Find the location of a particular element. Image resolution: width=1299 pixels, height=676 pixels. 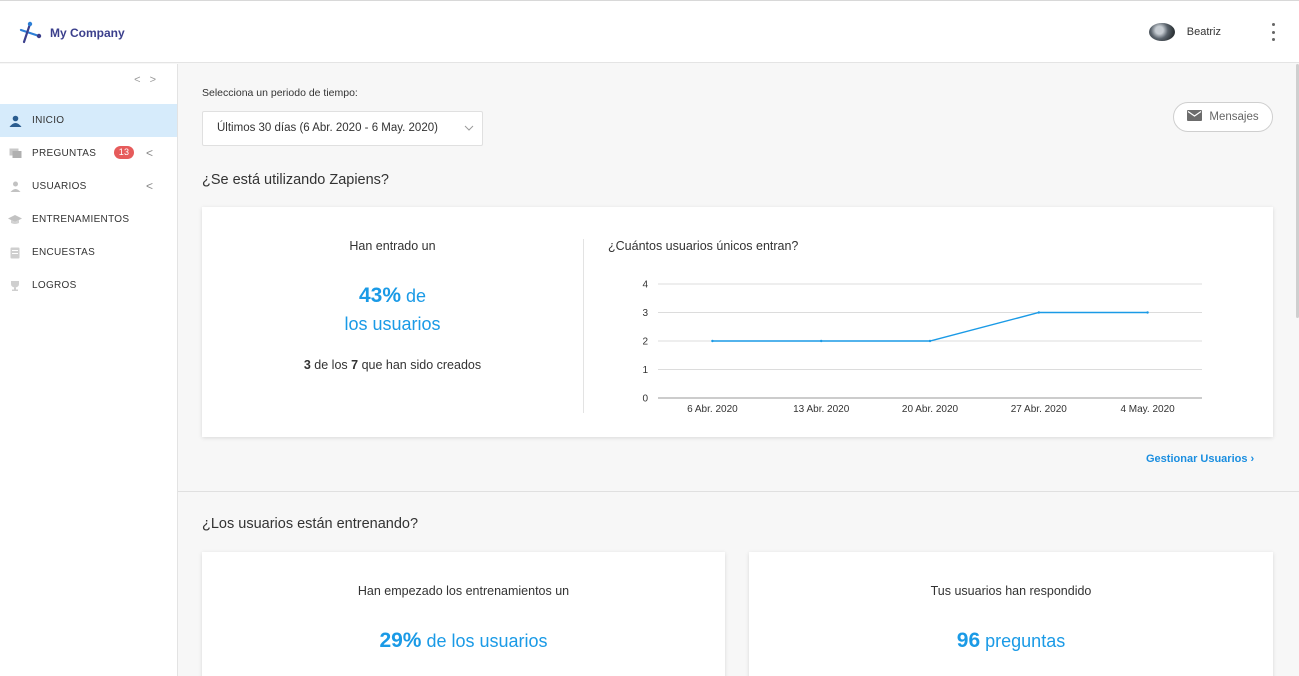

trophy-icon is located at coordinates (15, 286).